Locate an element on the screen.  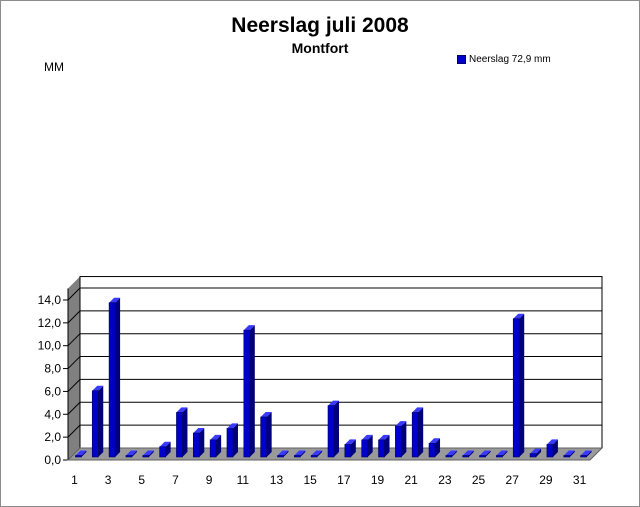
chart-title: Neerslag juli 2008 is located at coordinates (320, 25).